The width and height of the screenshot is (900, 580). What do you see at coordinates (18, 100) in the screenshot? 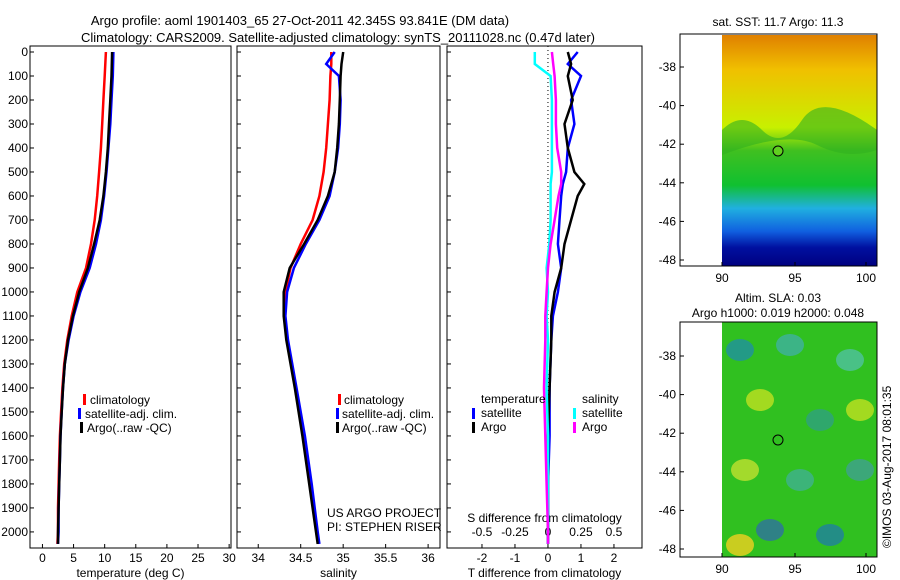
I see `y-tick-label: 200` at bounding box center [18, 100].